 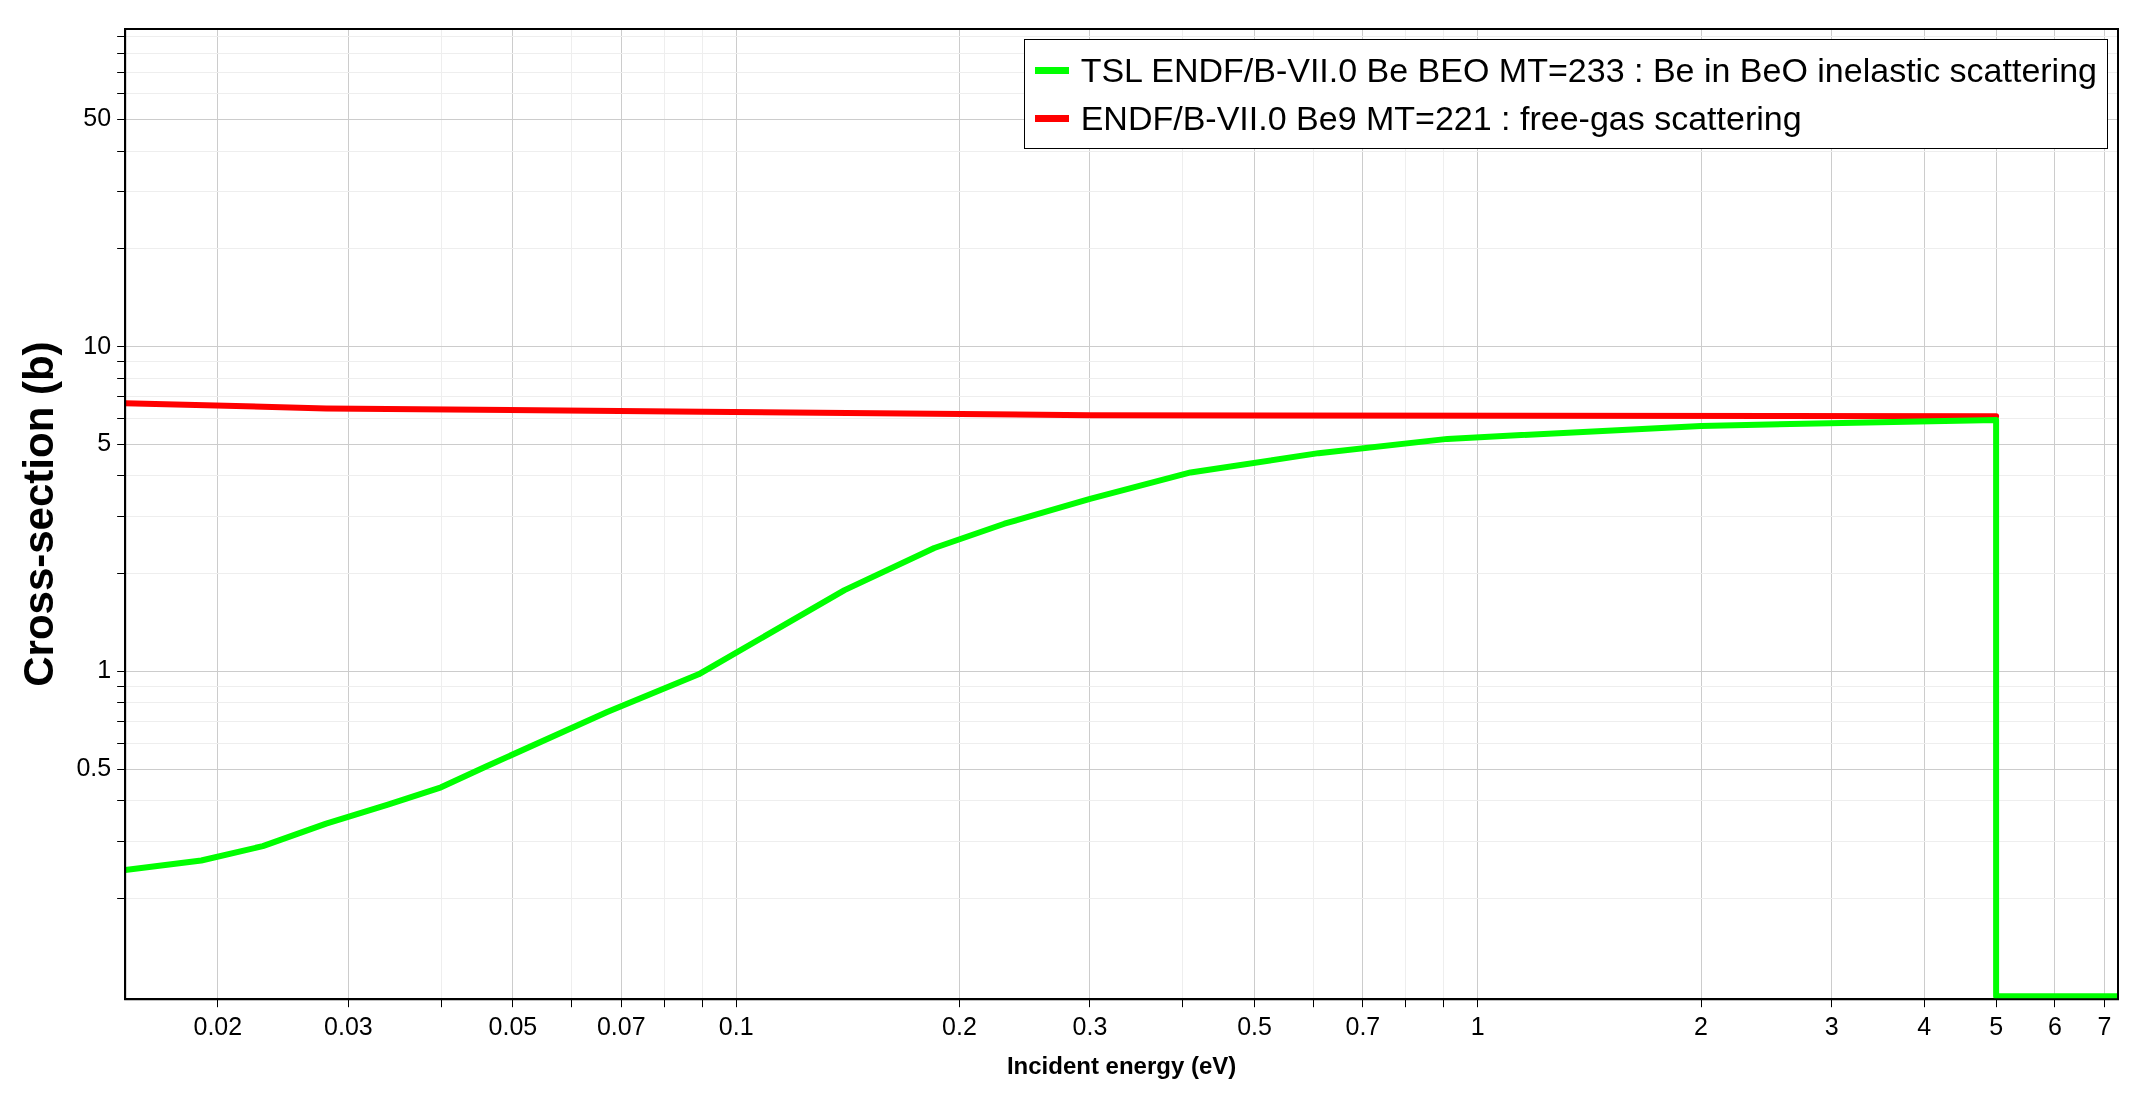 What do you see at coordinates (1254, 1026) in the screenshot?
I see `x-tick-label: 0.5` at bounding box center [1254, 1026].